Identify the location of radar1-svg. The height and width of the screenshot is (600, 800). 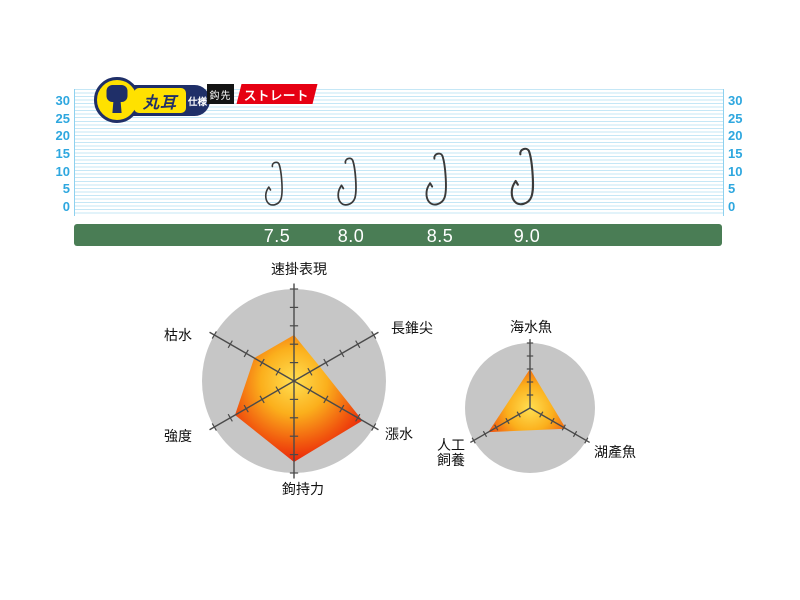
(294, 381).